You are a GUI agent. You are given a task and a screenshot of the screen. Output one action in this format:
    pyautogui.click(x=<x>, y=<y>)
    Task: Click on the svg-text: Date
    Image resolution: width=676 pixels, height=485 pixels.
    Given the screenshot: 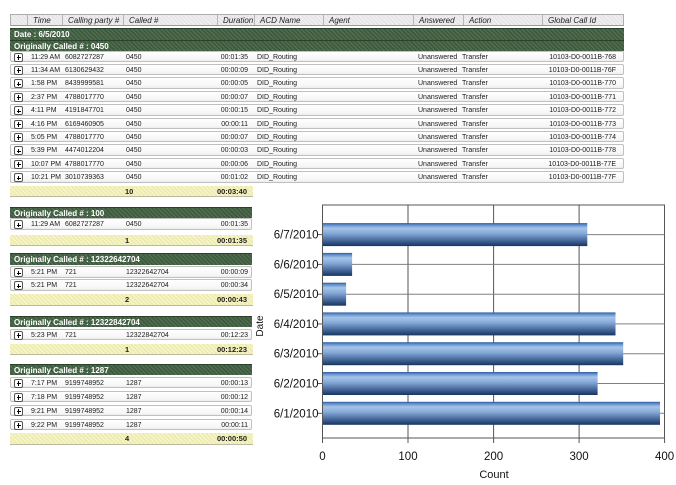 What is the action you would take?
    pyautogui.click(x=260, y=326)
    